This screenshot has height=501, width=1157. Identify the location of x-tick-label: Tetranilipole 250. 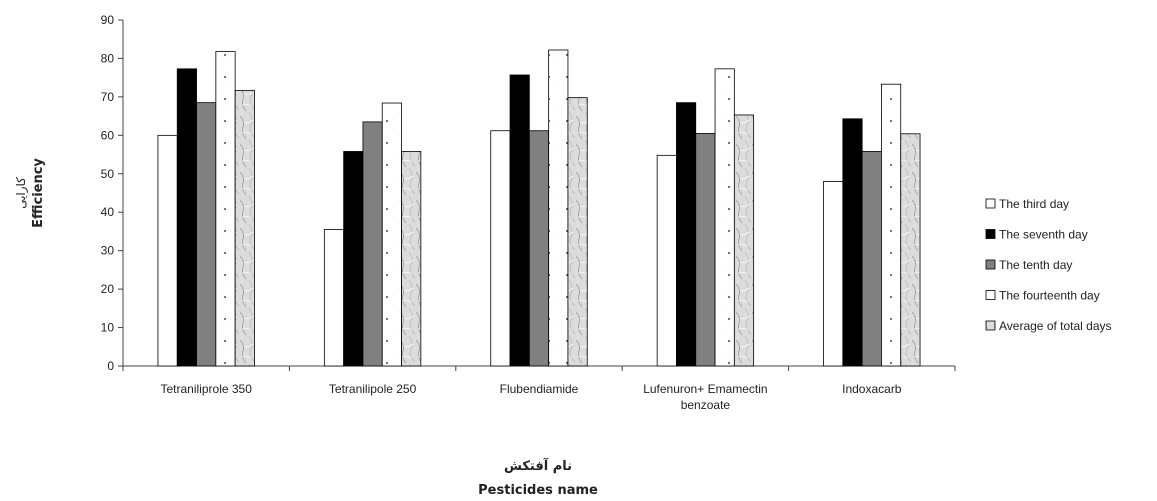
(373, 389).